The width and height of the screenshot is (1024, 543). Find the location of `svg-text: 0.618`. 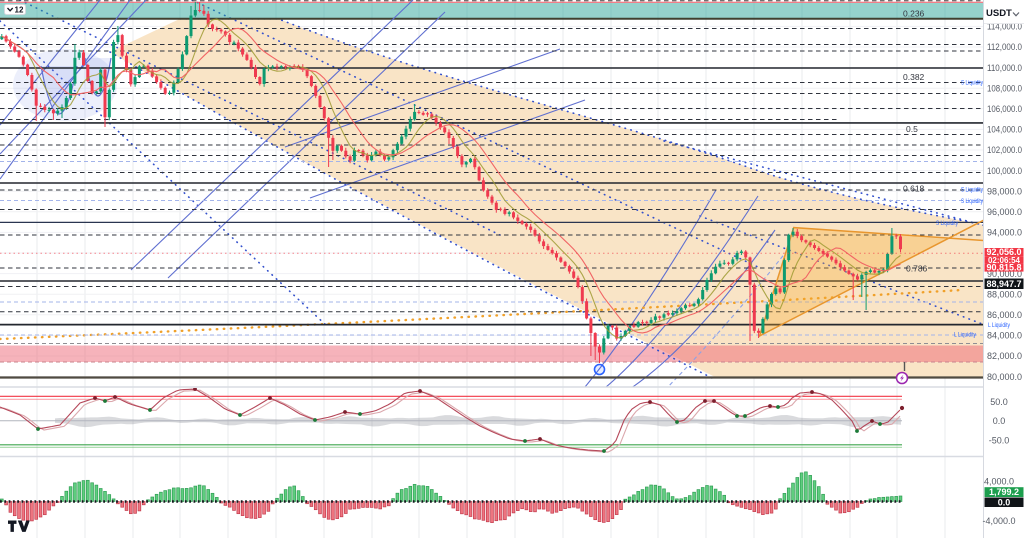

svg-text: 0.618 is located at coordinates (914, 188).